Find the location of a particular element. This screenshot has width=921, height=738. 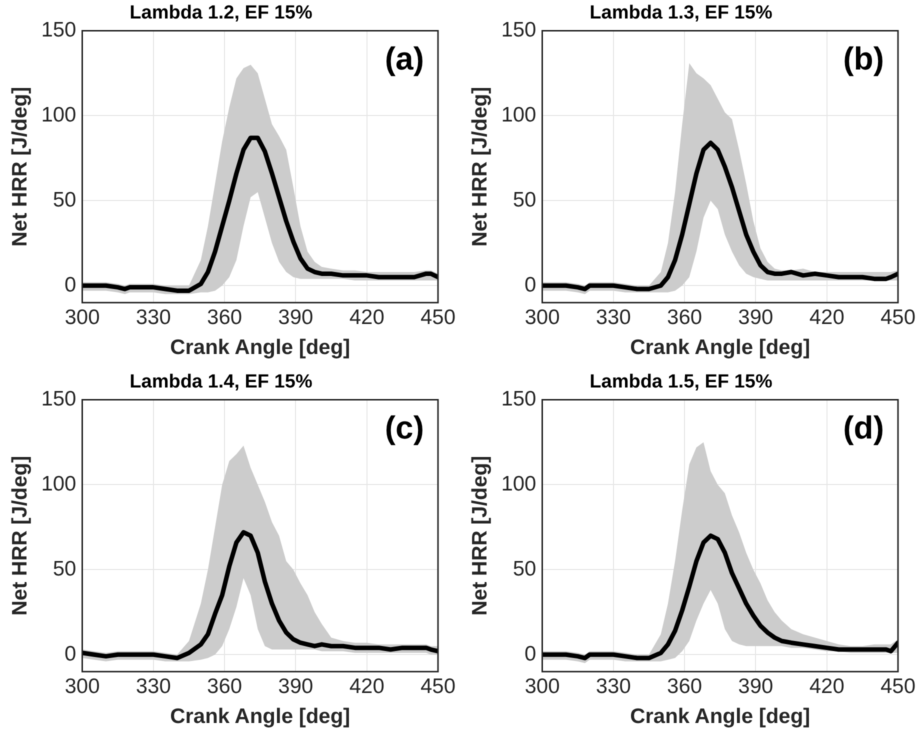

annotation: (d) is located at coordinates (863, 428).